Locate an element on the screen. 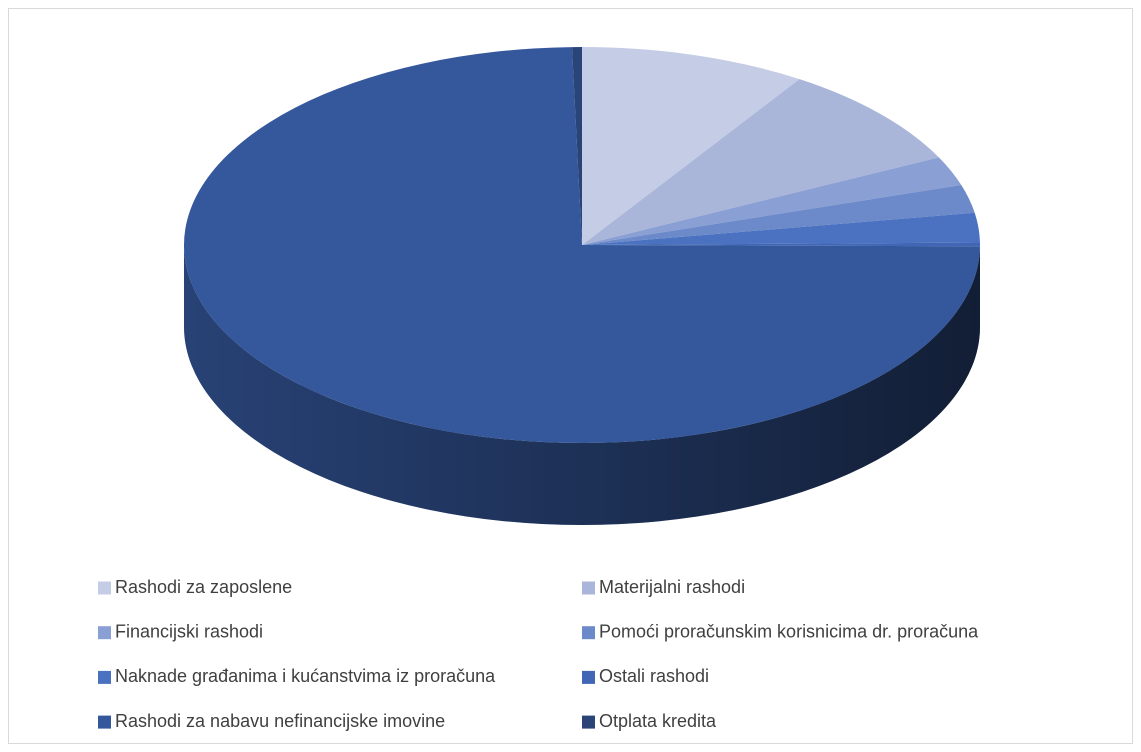 The image size is (1141, 752). legend-label: Rashodi za zaposlene is located at coordinates (203, 587).